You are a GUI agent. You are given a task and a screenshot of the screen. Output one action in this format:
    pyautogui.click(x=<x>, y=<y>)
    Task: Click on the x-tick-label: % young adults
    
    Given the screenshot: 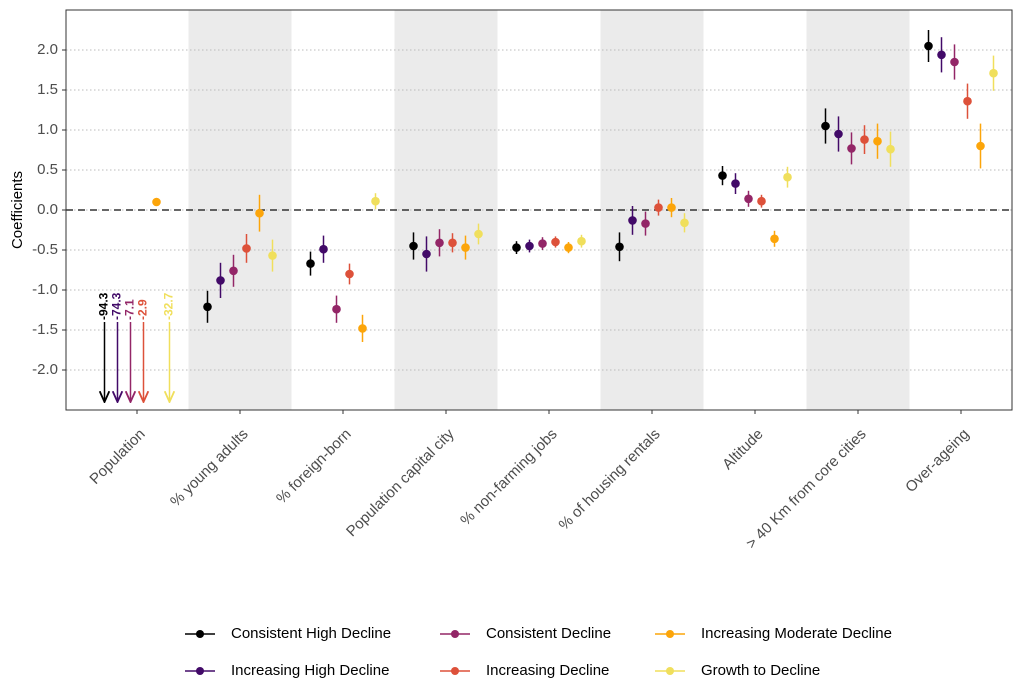 What is the action you would take?
    pyautogui.click(x=209, y=468)
    